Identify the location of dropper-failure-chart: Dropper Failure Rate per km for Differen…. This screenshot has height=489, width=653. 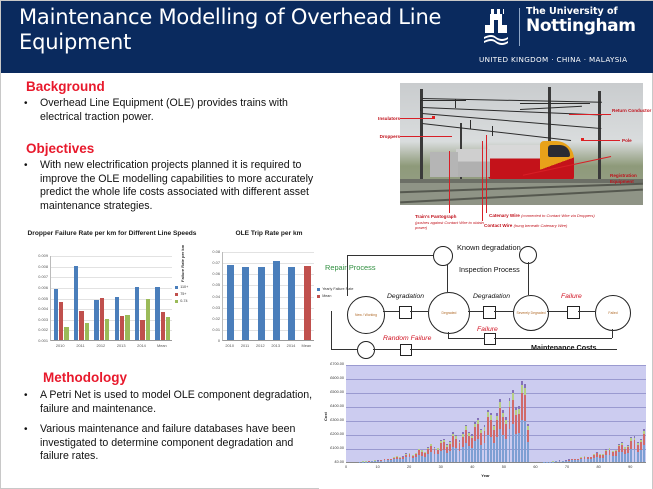
(112, 291).